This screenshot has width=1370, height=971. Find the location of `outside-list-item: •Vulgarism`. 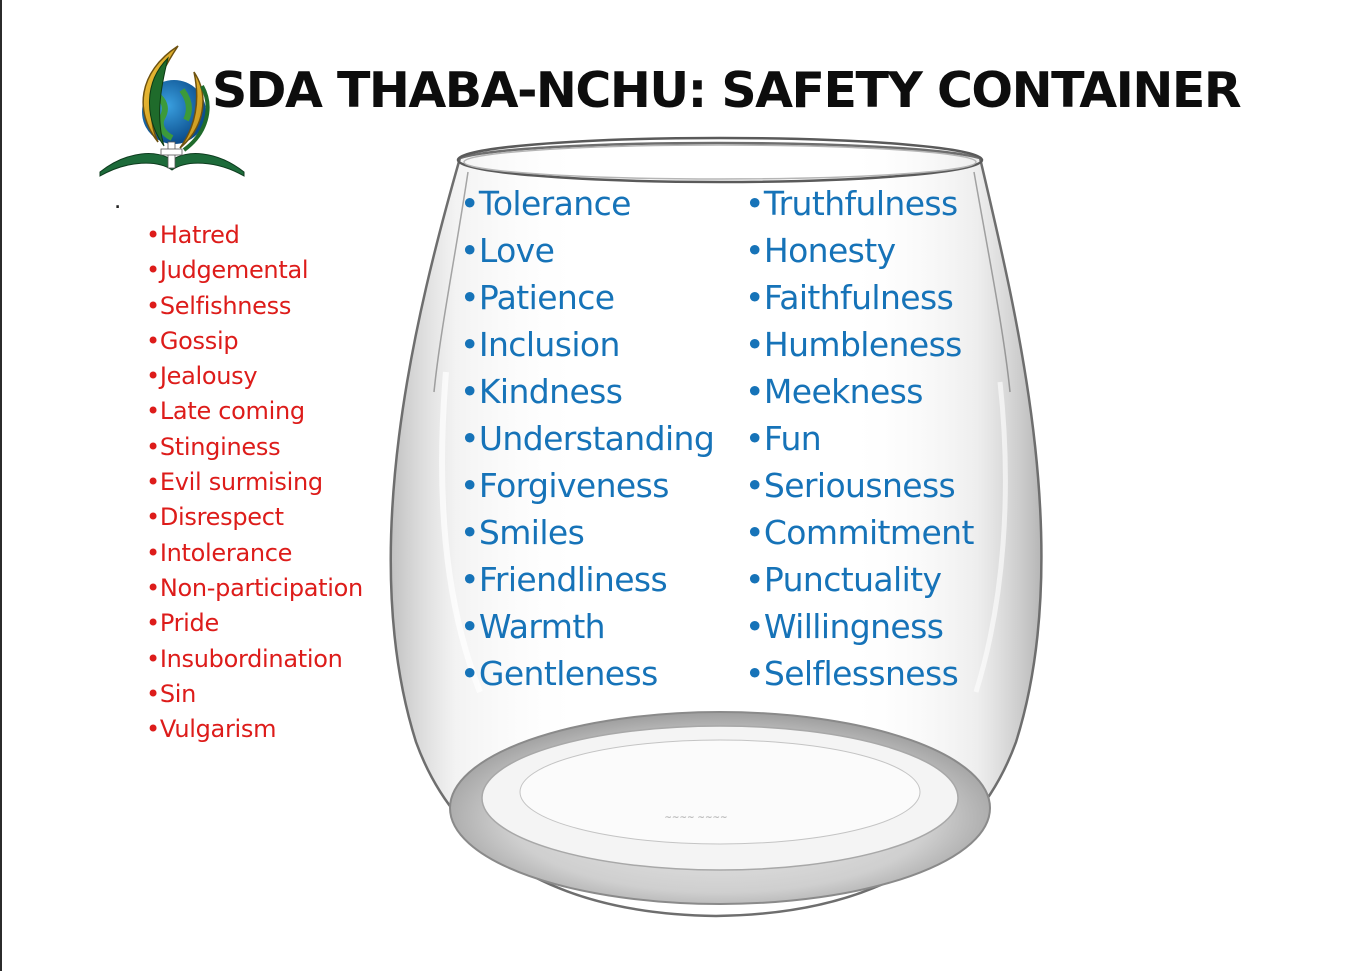

outside-list-item: •Vulgarism is located at coordinates (211, 729).